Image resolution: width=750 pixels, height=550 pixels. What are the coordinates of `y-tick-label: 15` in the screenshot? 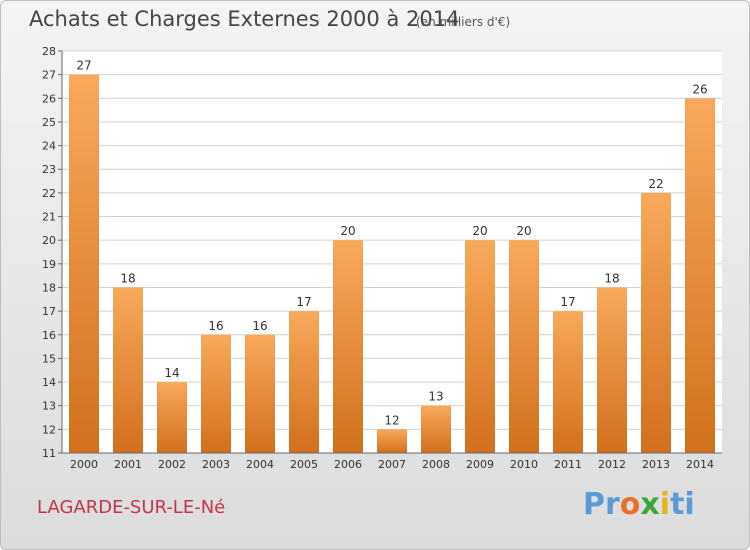 It's located at (49, 358).